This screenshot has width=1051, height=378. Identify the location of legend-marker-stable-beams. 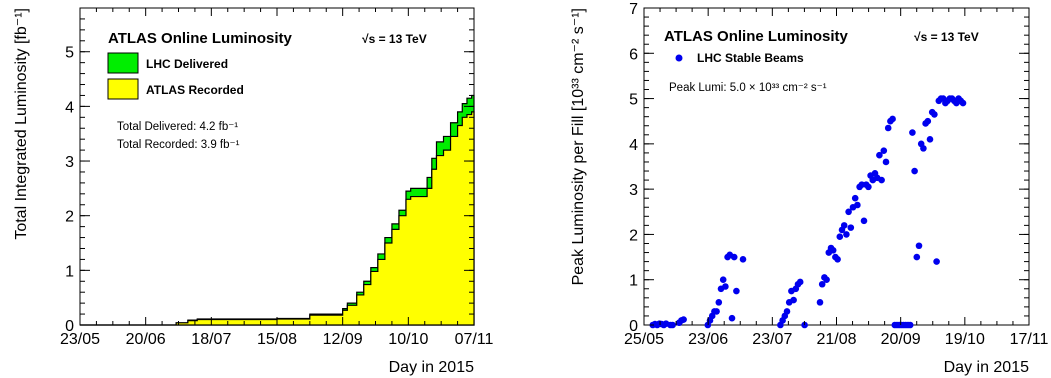
(679, 58).